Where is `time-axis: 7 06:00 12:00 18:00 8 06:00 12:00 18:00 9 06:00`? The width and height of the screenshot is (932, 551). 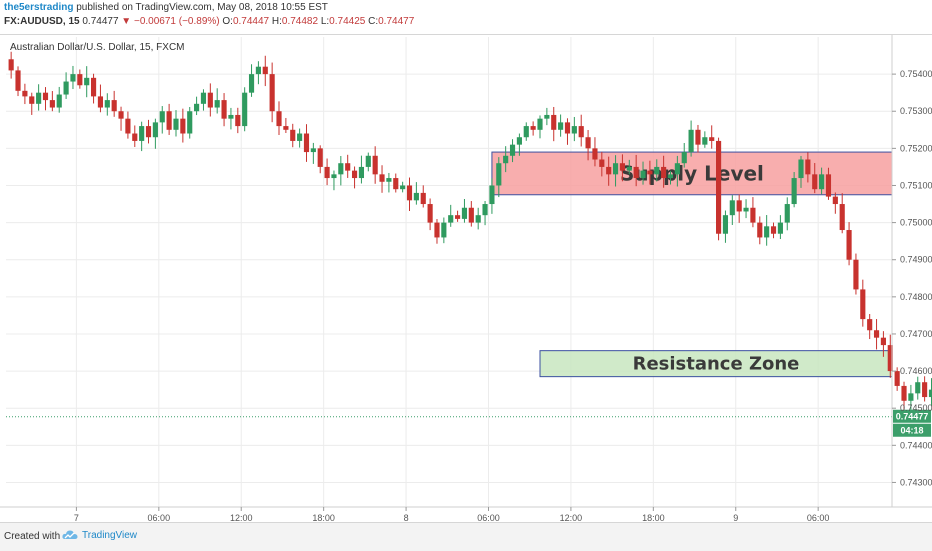 time-axis: 7 06:00 12:00 18:00 8 06:00 12:00 18:00 9 06:00 is located at coordinates (466, 514).